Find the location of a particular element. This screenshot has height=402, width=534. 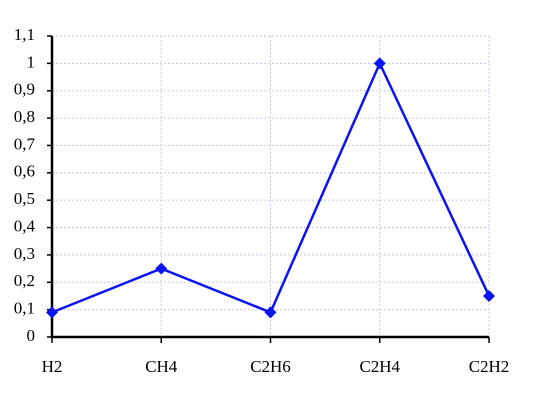

y-tick-label: 1,1 is located at coordinates (24, 34).